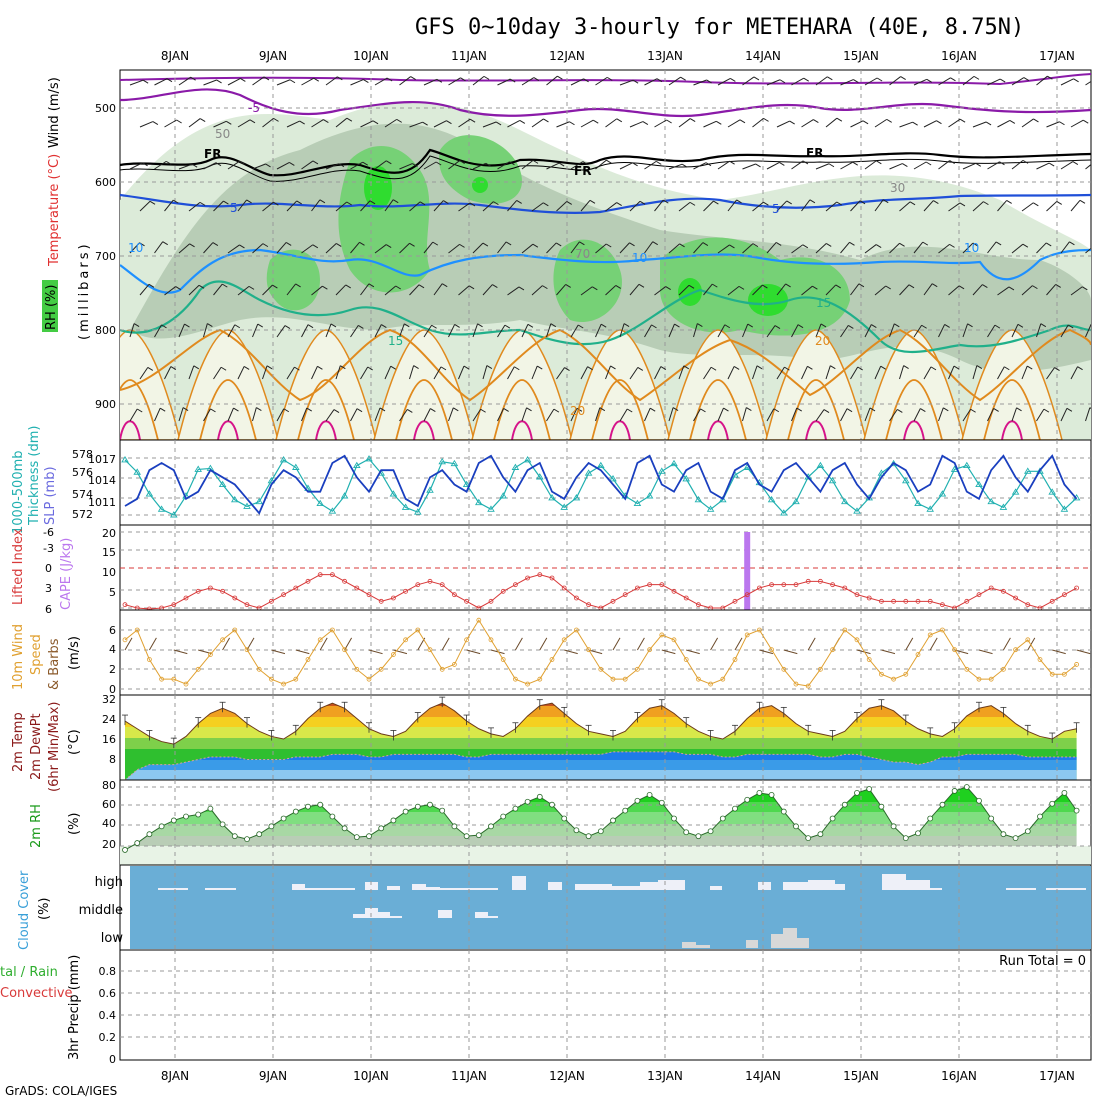 The width and height of the screenshot is (1100, 1100). What do you see at coordinates (822, 341) in the screenshot?
I see `label-20-a: 20` at bounding box center [822, 341].